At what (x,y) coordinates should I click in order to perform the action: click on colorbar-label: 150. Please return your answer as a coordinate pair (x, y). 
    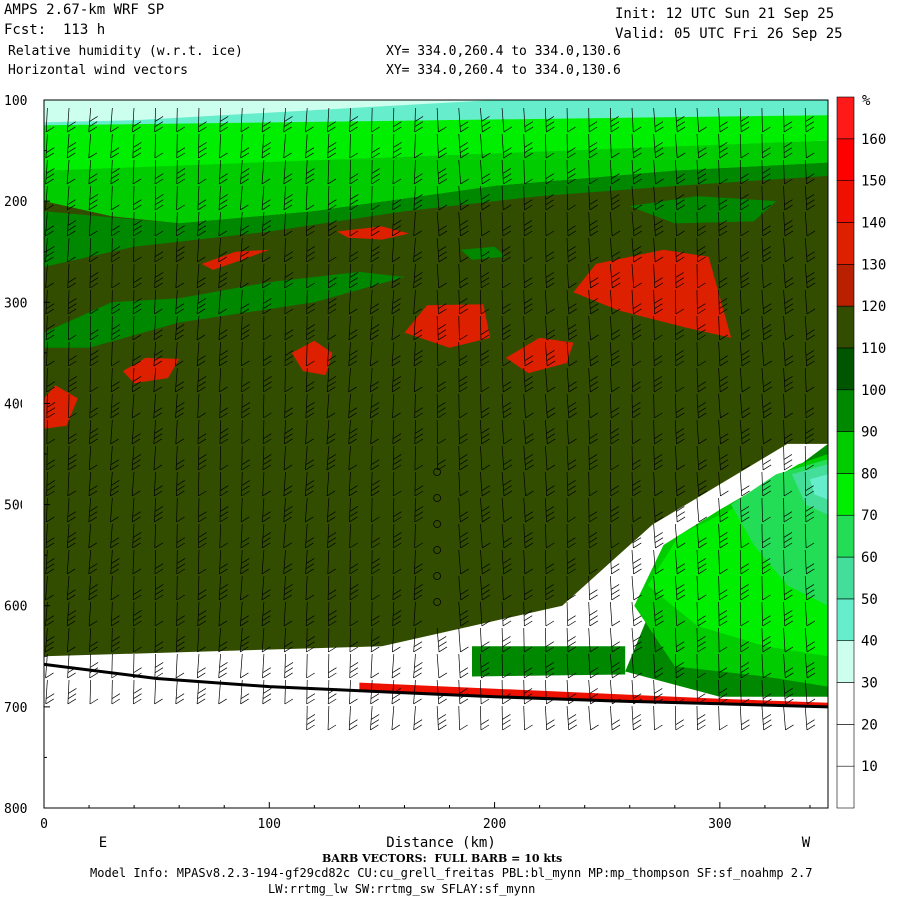
    Looking at the image, I should click on (873, 182).